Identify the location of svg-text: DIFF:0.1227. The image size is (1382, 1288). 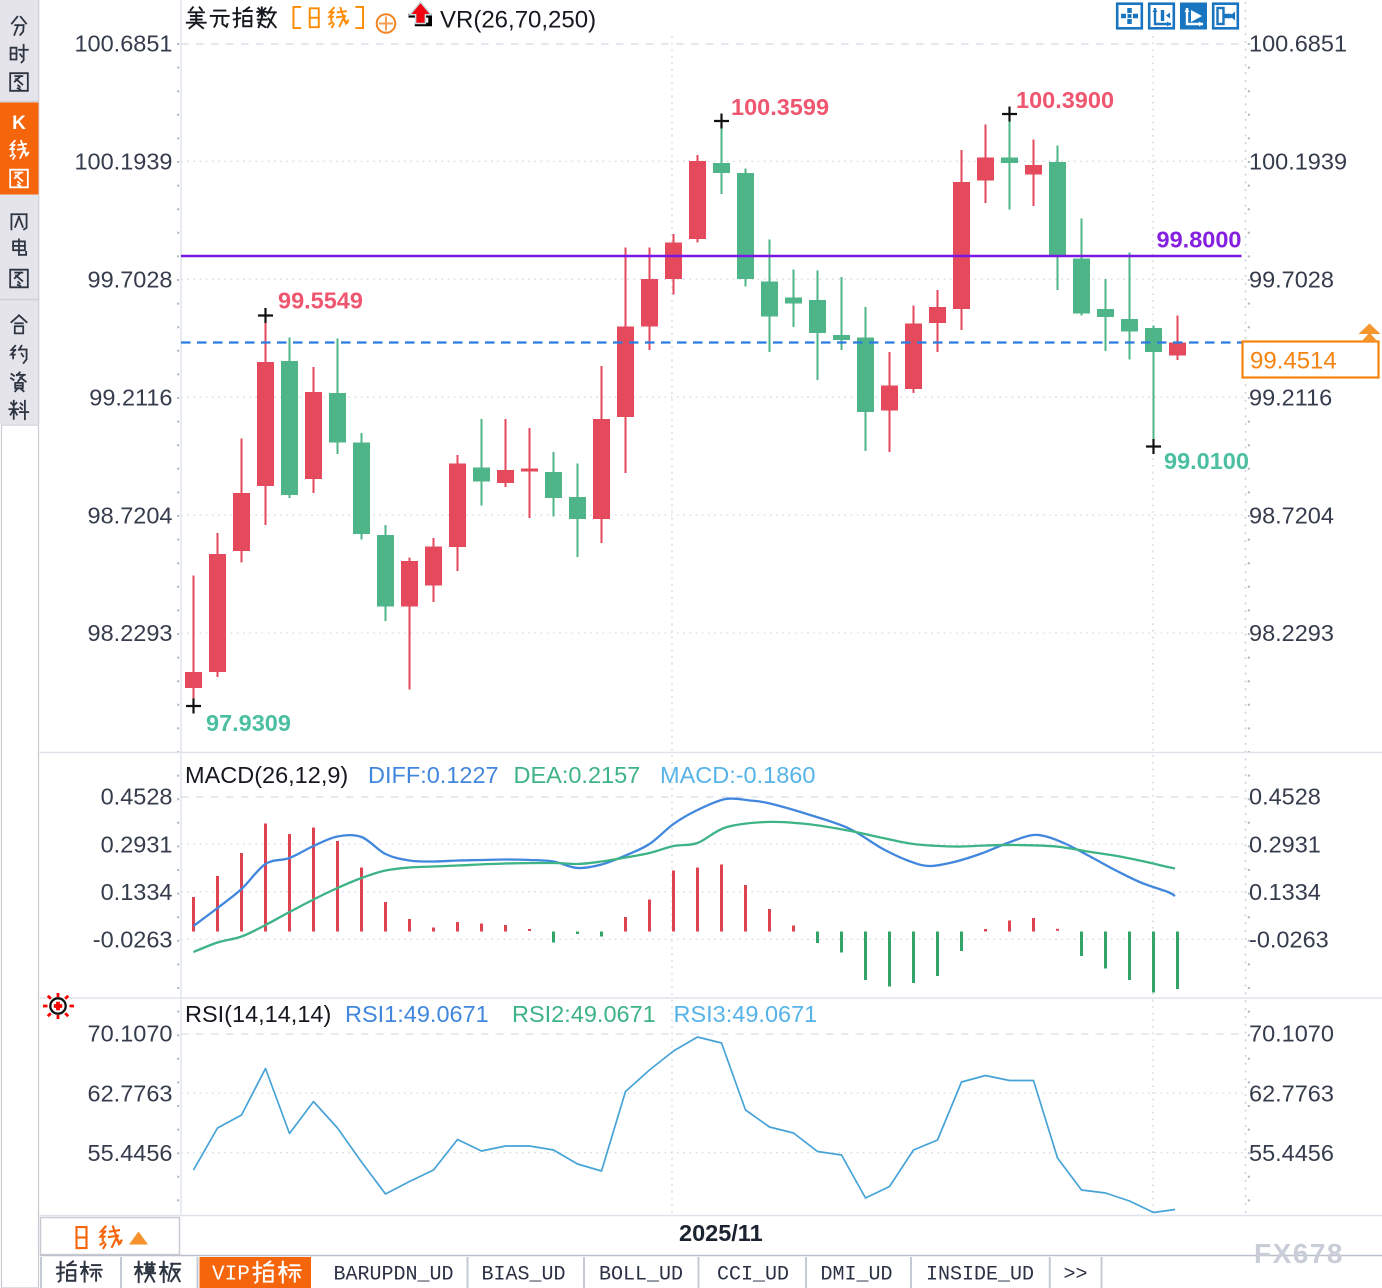
(433, 775).